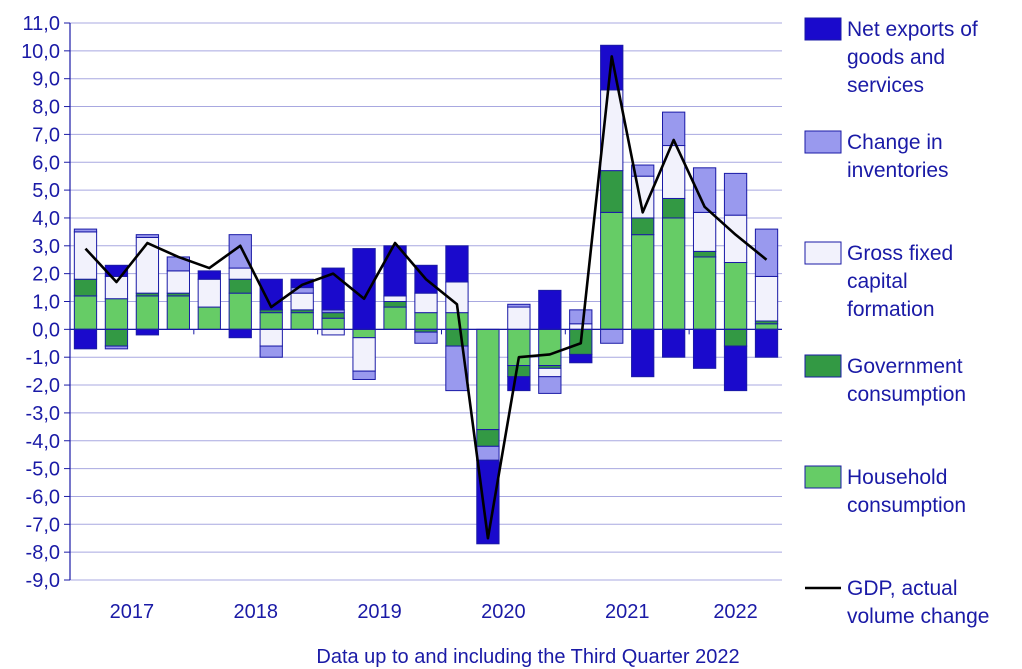 Image resolution: width=1022 pixels, height=669 pixels. I want to click on legend-item-gfcf: Gross fixed capital formation, so click(878, 281).